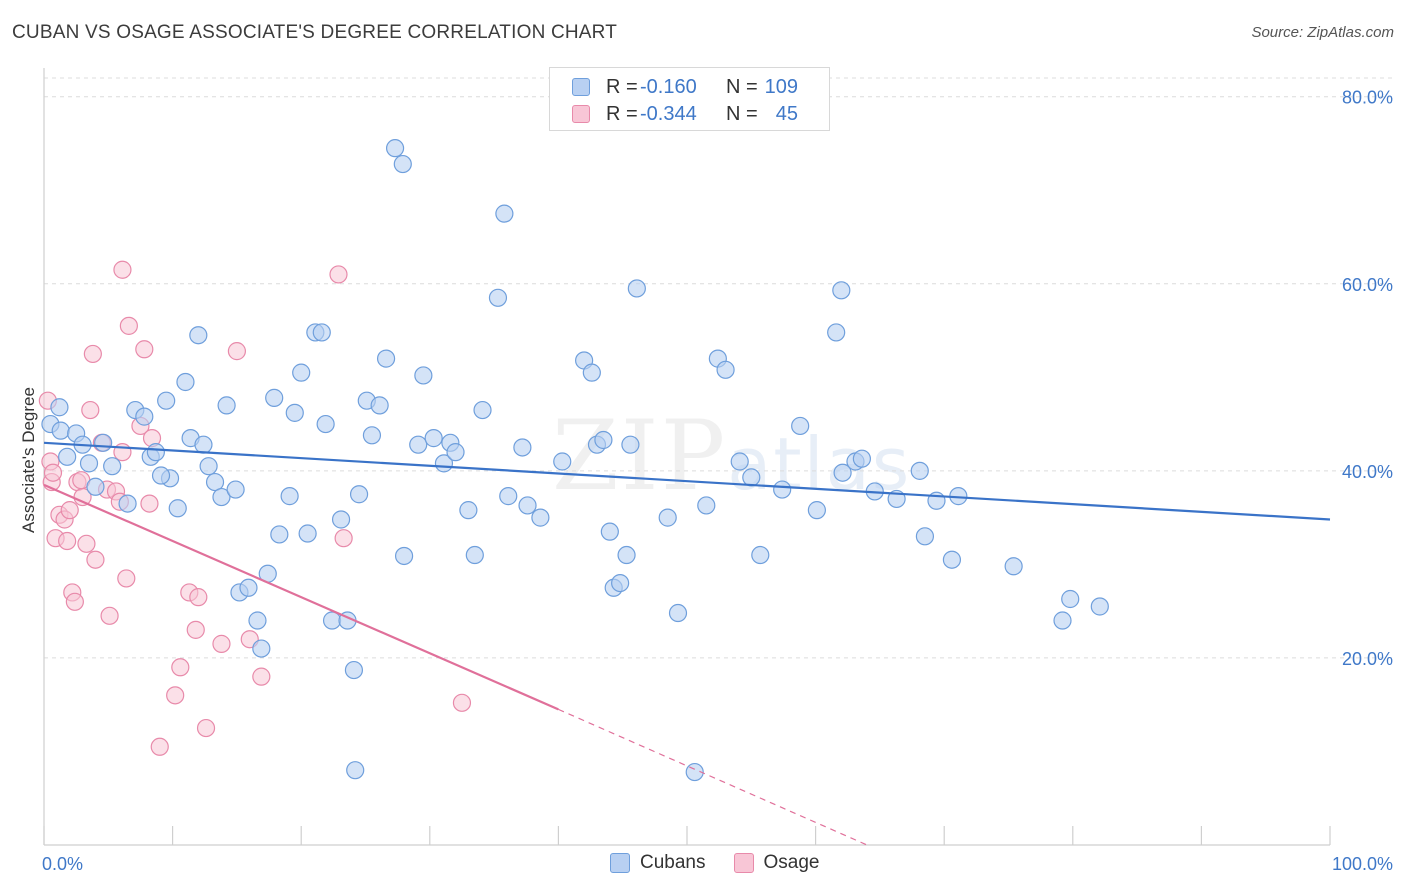  Describe the element at coordinates (581, 87) in the screenshot. I see `legend-swatch-cubans` at that location.